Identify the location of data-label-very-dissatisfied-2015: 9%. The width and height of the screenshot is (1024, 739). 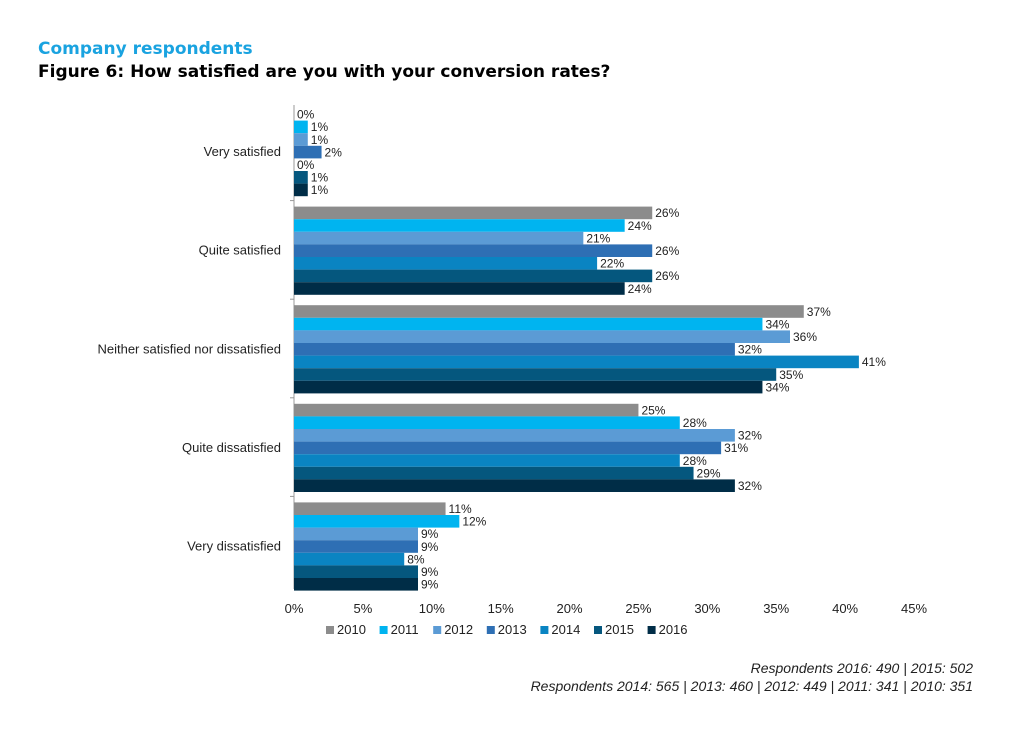
(430, 572).